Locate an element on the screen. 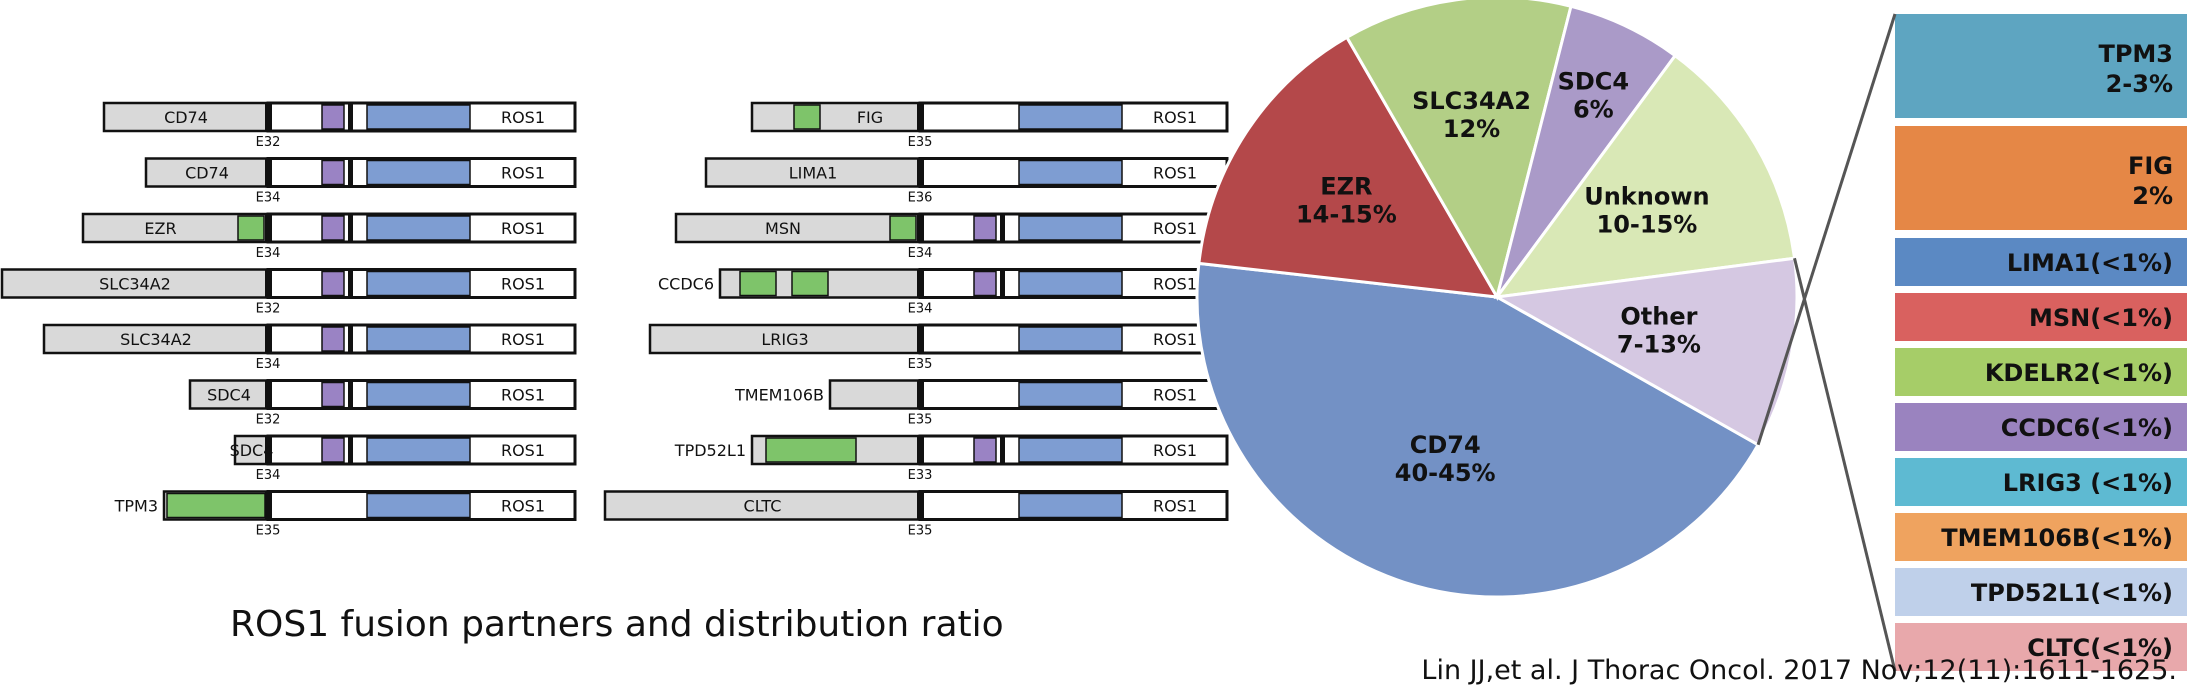 Image resolution: width=2189 pixels, height=694 pixels. pie-slice-sdc4 is located at coordinates (1586, 151).